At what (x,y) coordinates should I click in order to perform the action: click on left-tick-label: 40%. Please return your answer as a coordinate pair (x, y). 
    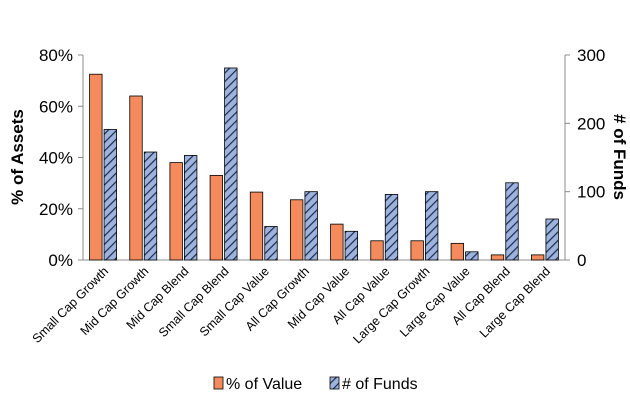
    Looking at the image, I should click on (56, 158).